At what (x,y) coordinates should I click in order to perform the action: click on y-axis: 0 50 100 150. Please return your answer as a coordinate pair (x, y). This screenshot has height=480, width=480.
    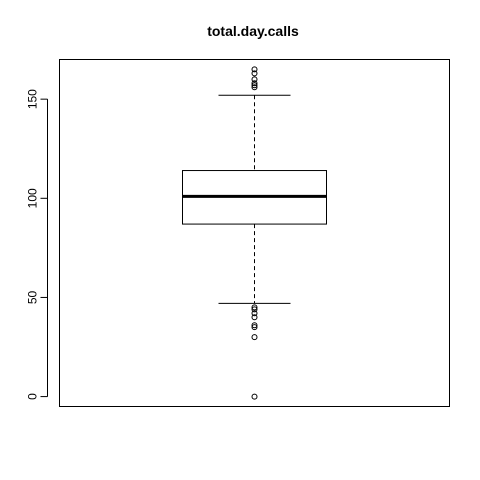
    Looking at the image, I should click on (37, 244).